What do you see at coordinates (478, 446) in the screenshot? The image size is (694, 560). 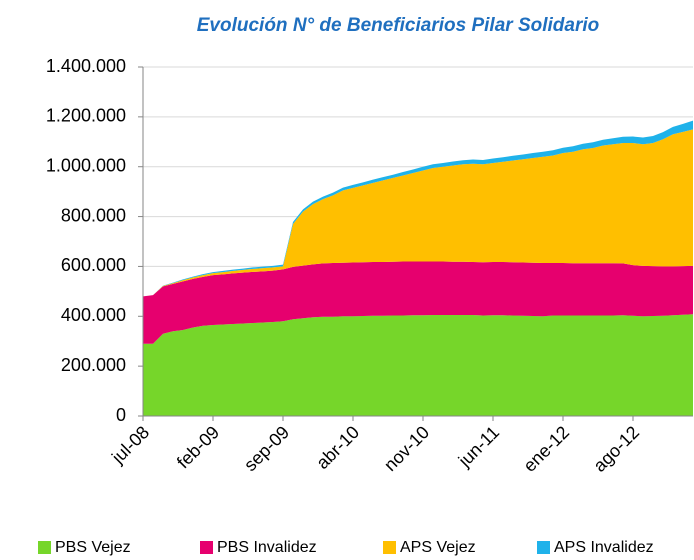 I see `x-tick-label: jun-11` at bounding box center [478, 446].